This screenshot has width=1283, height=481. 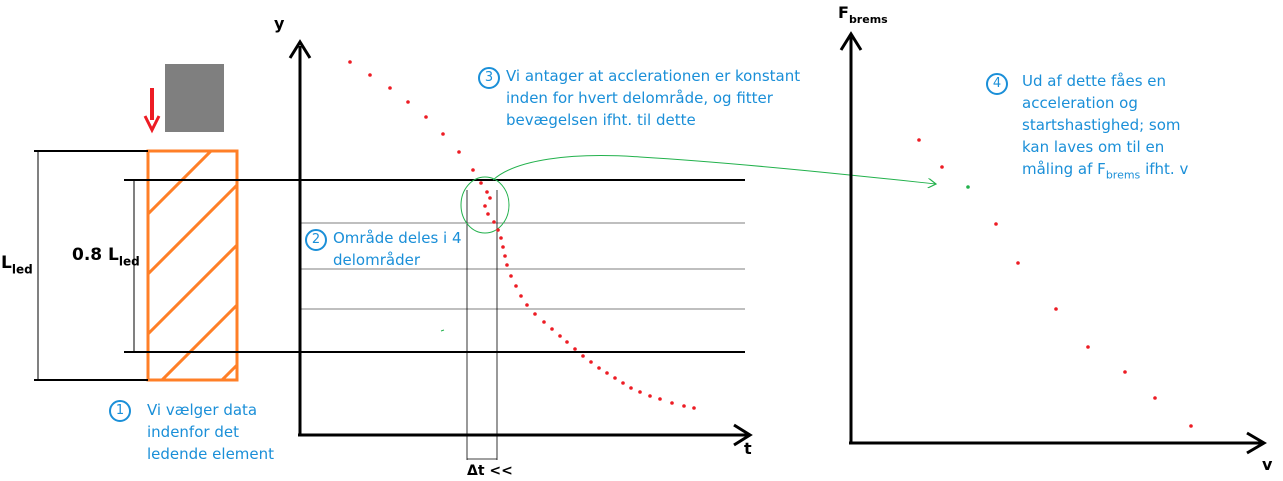 I want to click on f-v-data-points, so click(x=1055, y=283).